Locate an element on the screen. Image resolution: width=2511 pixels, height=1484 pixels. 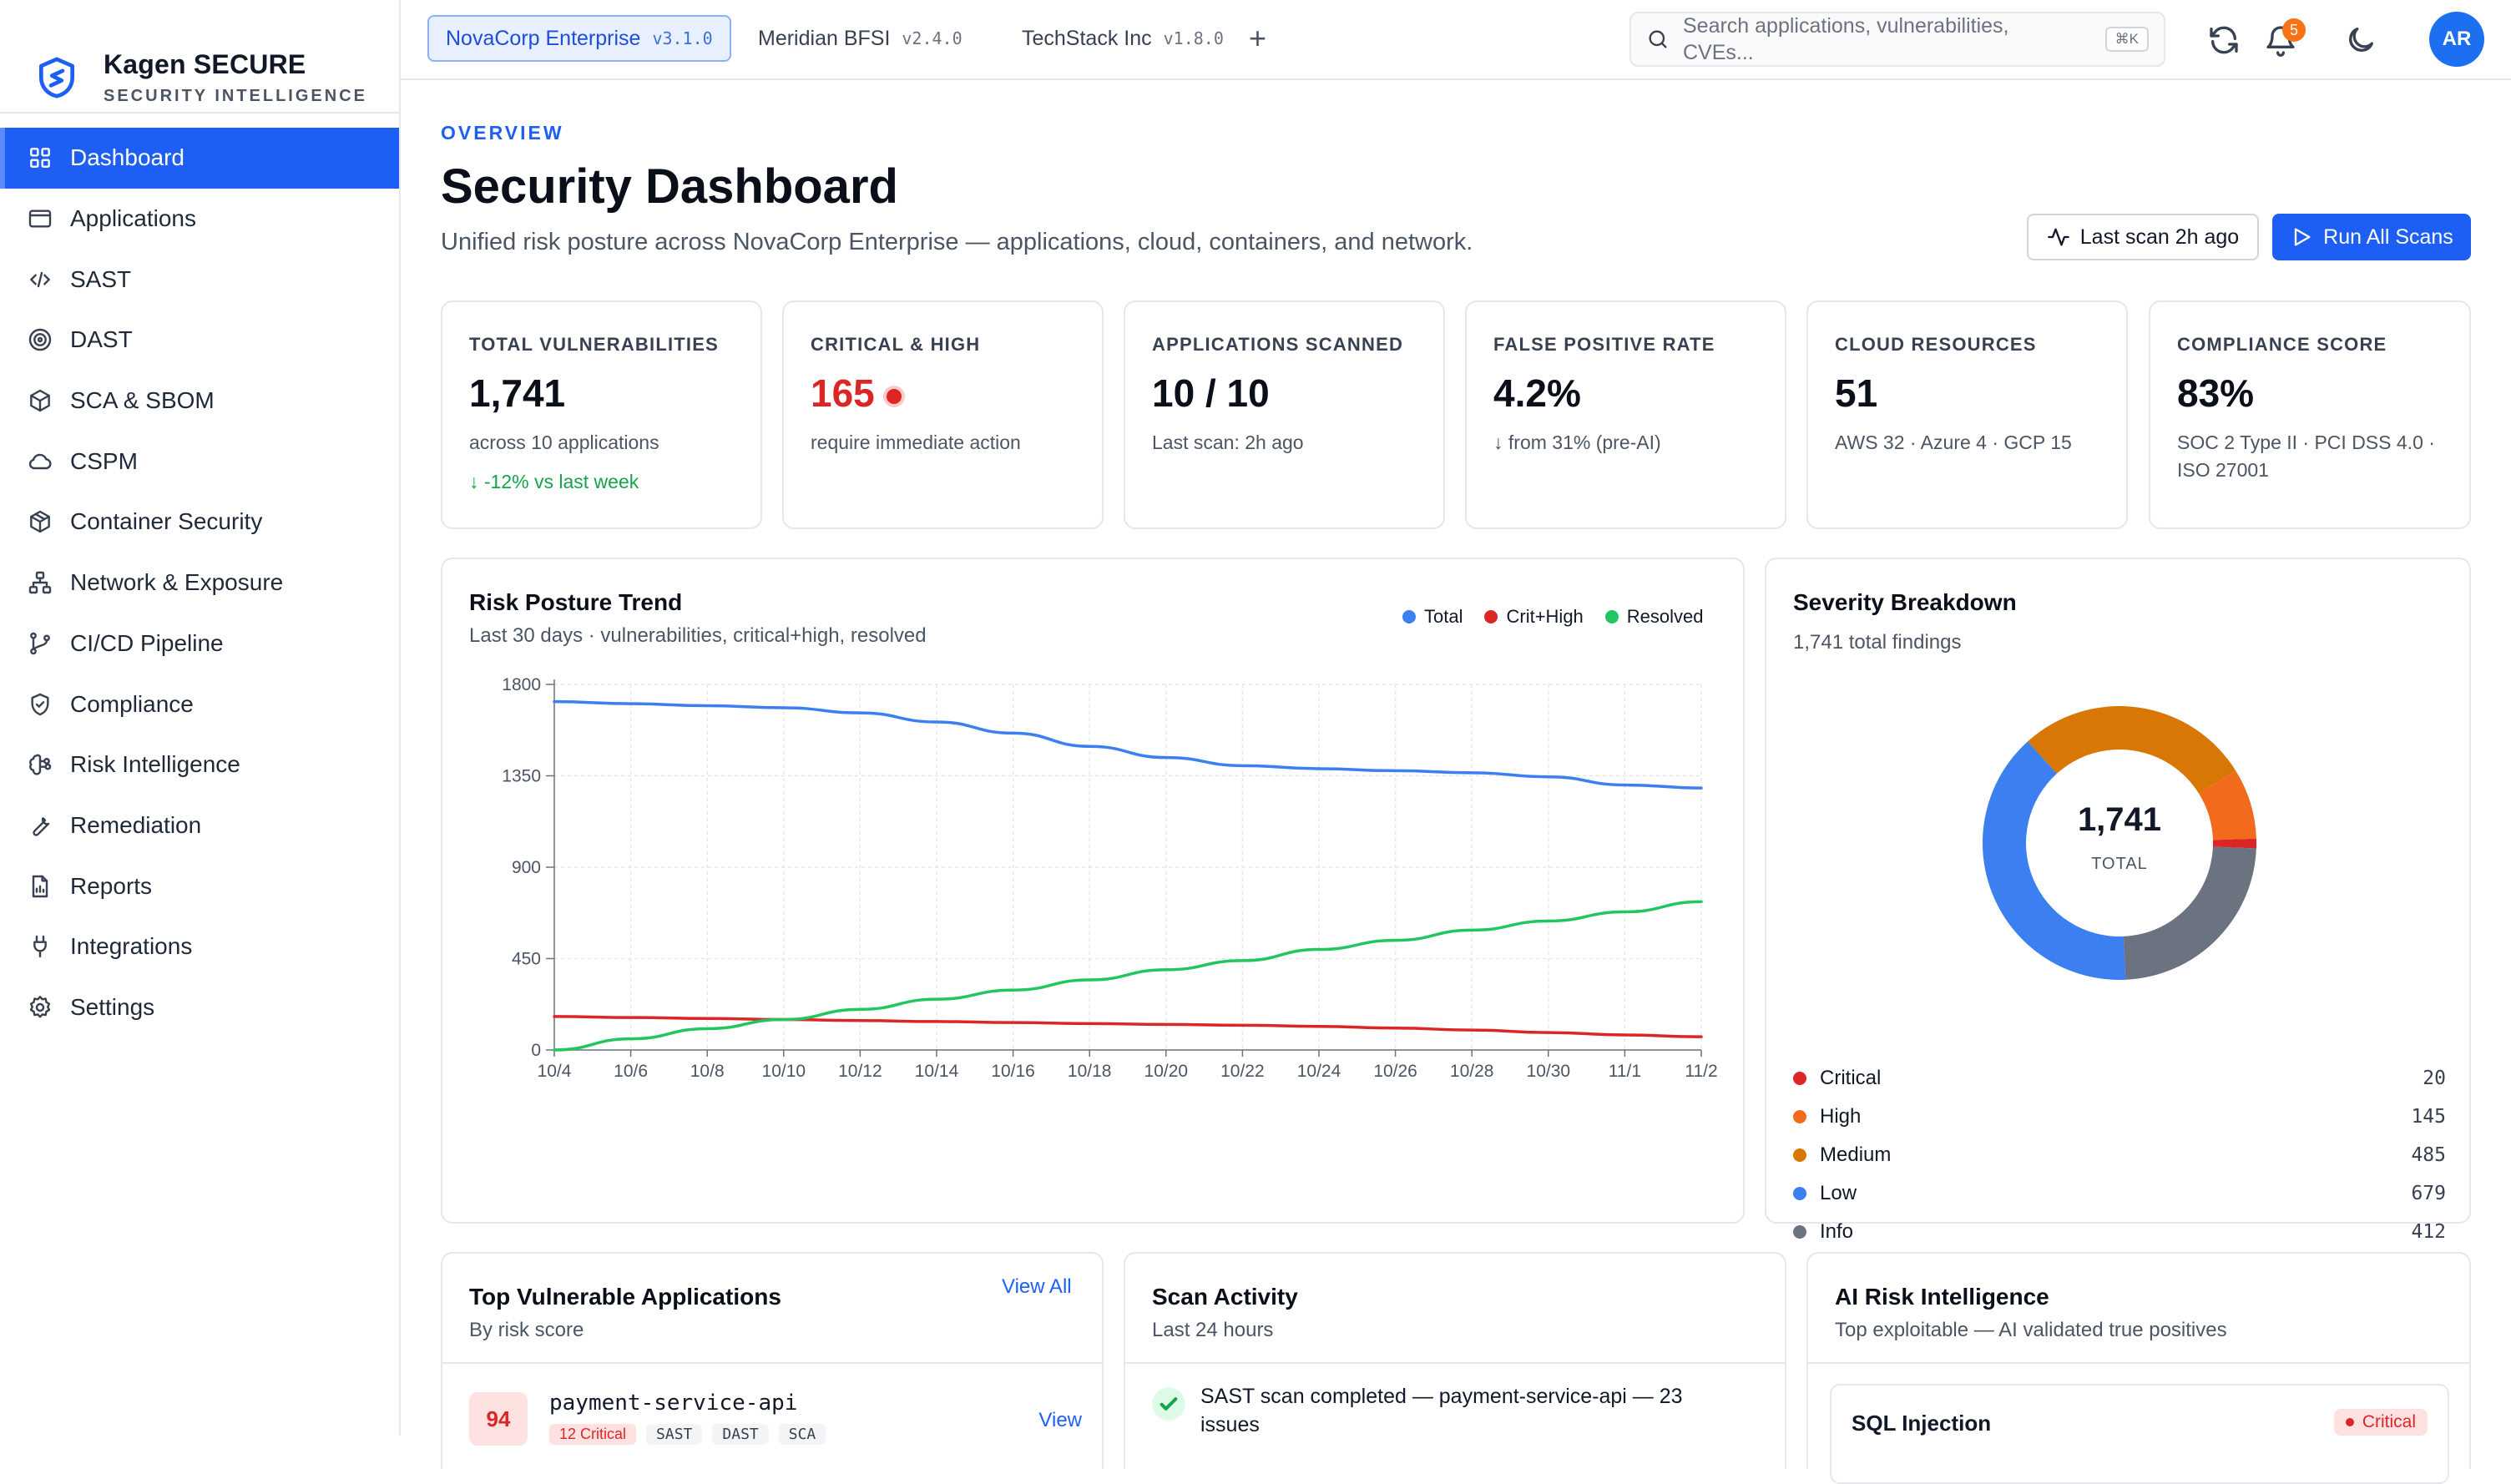
search-icon is located at coordinates (1658, 39).